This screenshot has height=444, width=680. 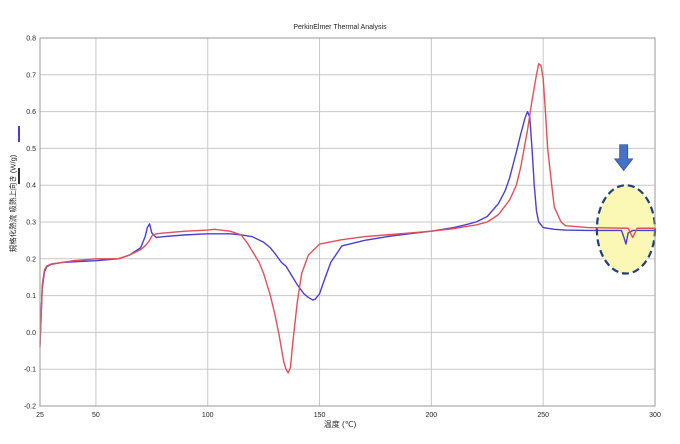 I want to click on arrow-icon, so click(x=623, y=158).